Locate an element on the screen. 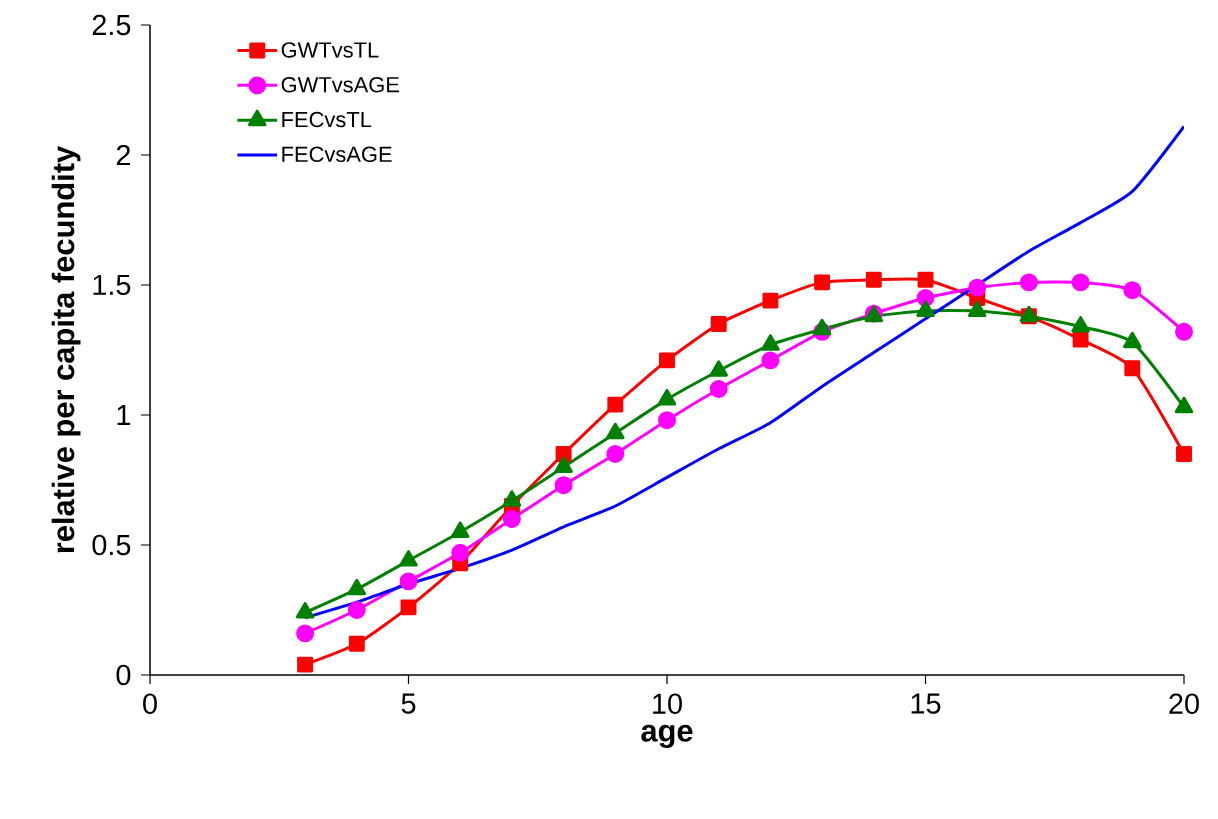  y-tick-label: 1 is located at coordinates (124, 415).